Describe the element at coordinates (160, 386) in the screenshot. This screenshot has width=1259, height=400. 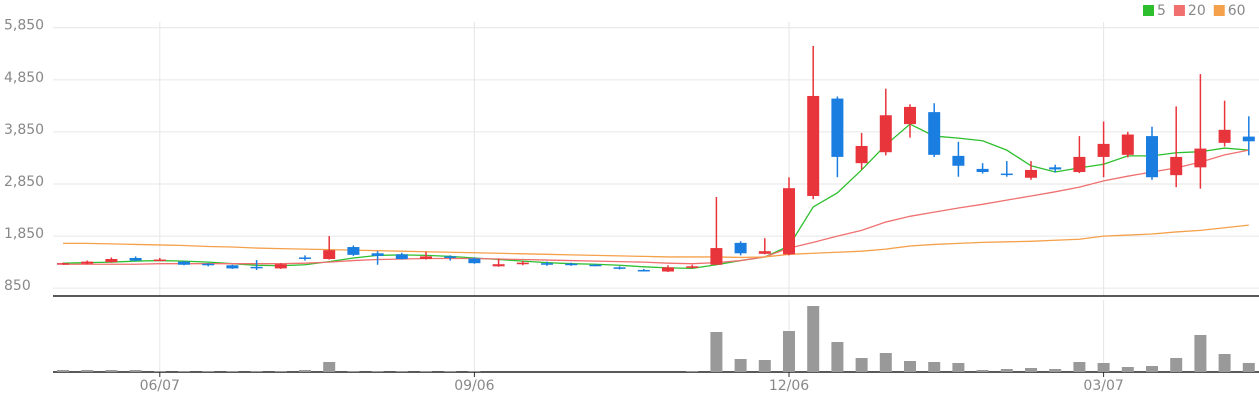
I see `x-tick-label: 06/07` at that location.